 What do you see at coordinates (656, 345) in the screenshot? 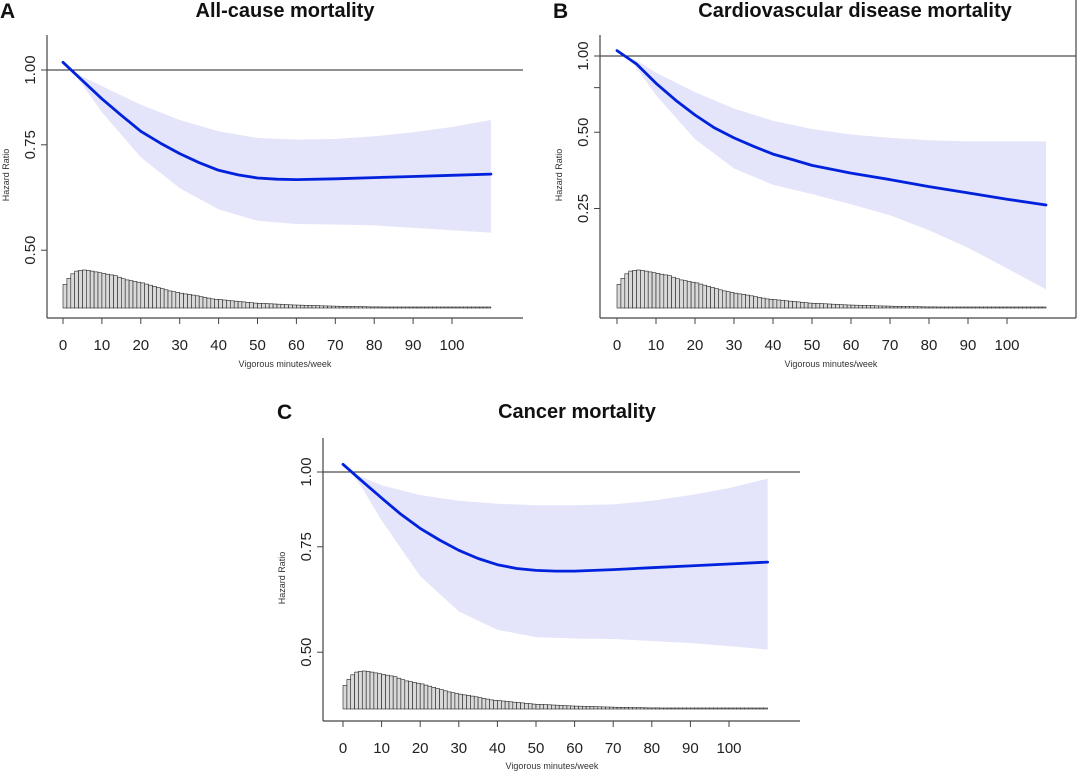
I see `x-tick-label: 10` at bounding box center [656, 345].